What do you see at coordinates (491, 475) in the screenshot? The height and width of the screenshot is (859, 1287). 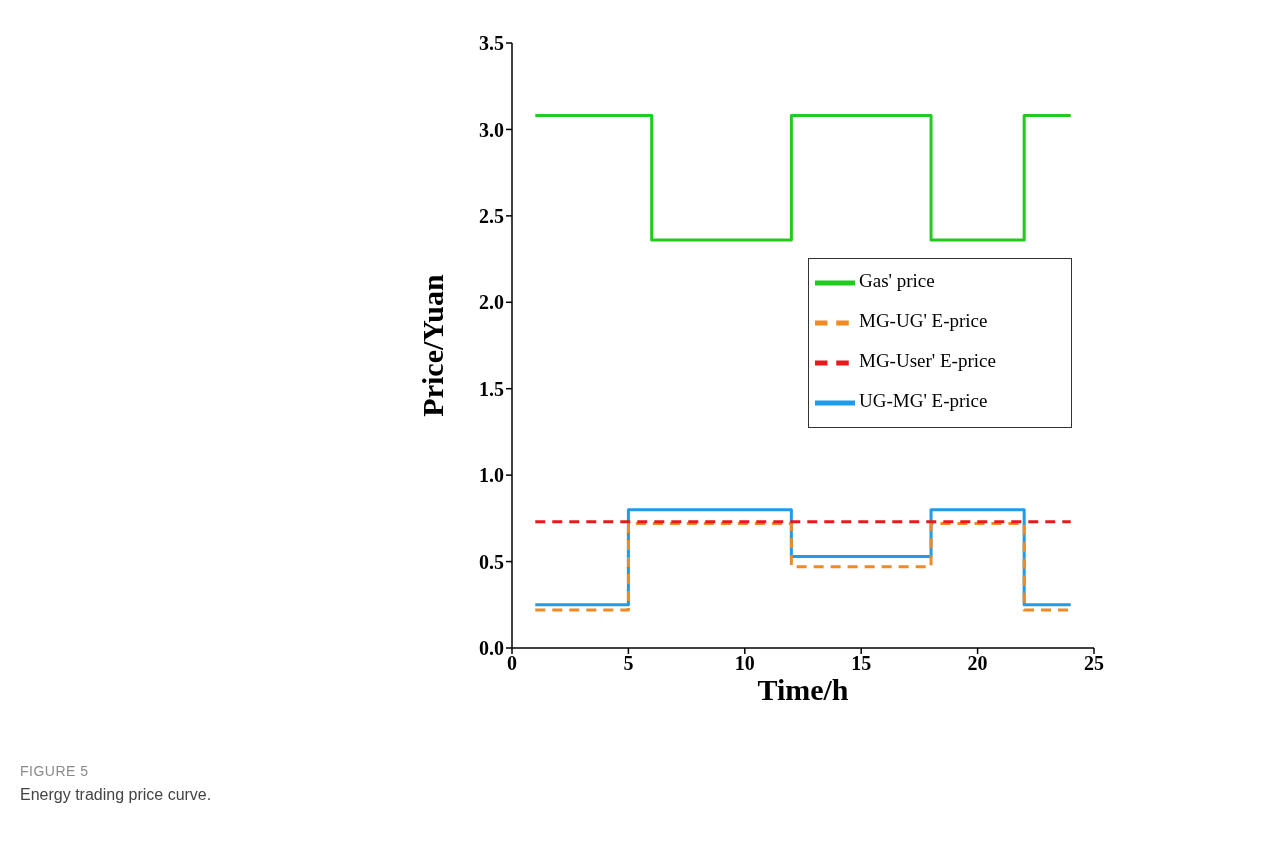 I see `y-tick-label: 1.0` at bounding box center [491, 475].